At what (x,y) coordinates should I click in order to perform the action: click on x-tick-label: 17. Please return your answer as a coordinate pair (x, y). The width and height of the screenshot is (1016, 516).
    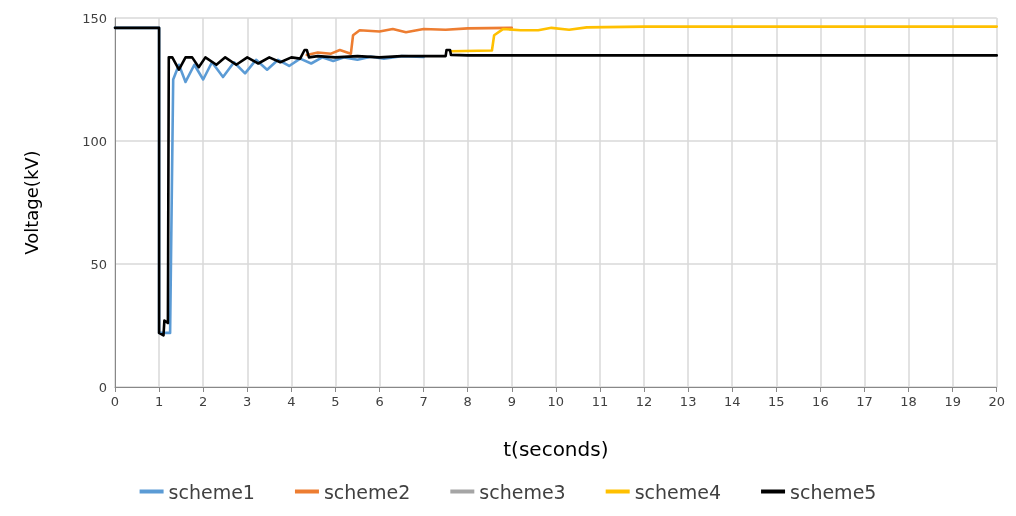
    Looking at the image, I should click on (864, 401).